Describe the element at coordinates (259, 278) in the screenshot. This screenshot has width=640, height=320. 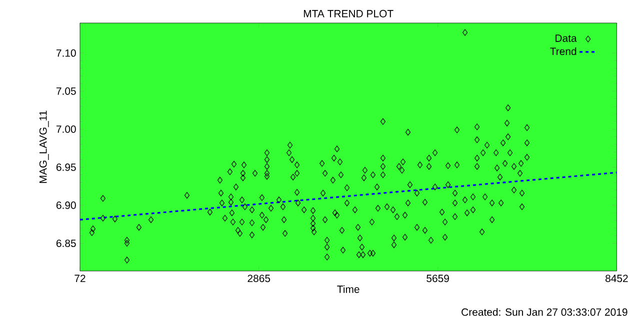
I see `x-tick-label: 2865` at that location.